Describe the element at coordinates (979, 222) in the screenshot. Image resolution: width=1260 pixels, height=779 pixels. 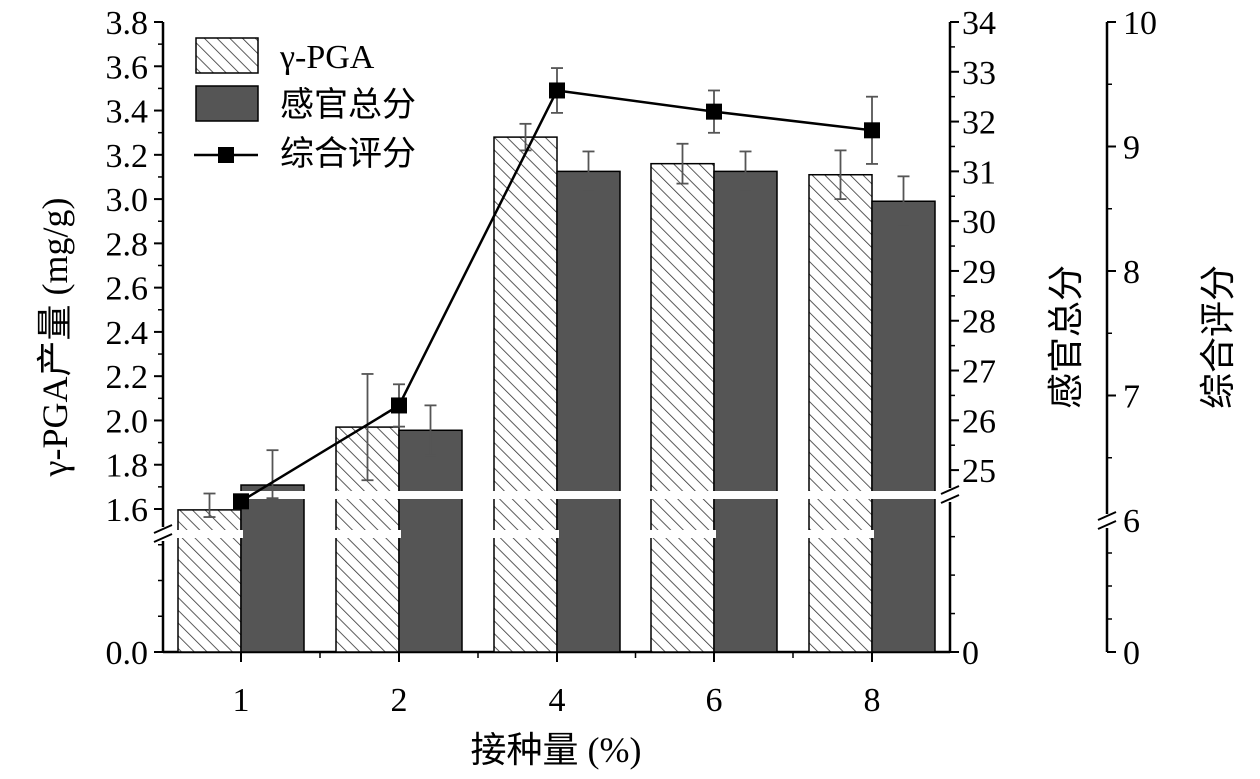
I see `right-tick-label: 30` at that location.